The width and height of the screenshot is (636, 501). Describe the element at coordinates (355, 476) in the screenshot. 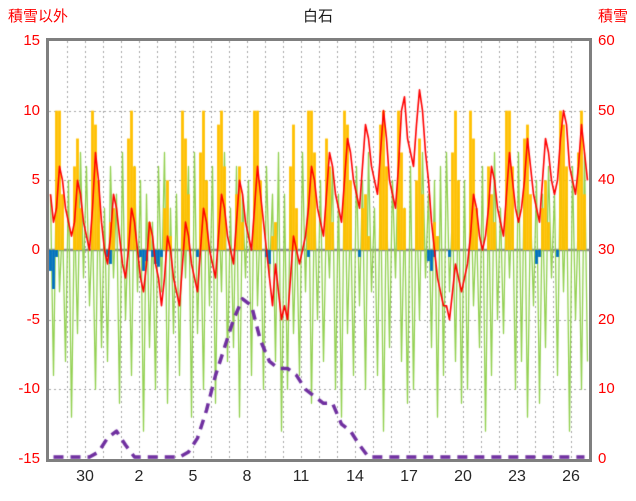

I see `x-tick-label: 14` at that location.